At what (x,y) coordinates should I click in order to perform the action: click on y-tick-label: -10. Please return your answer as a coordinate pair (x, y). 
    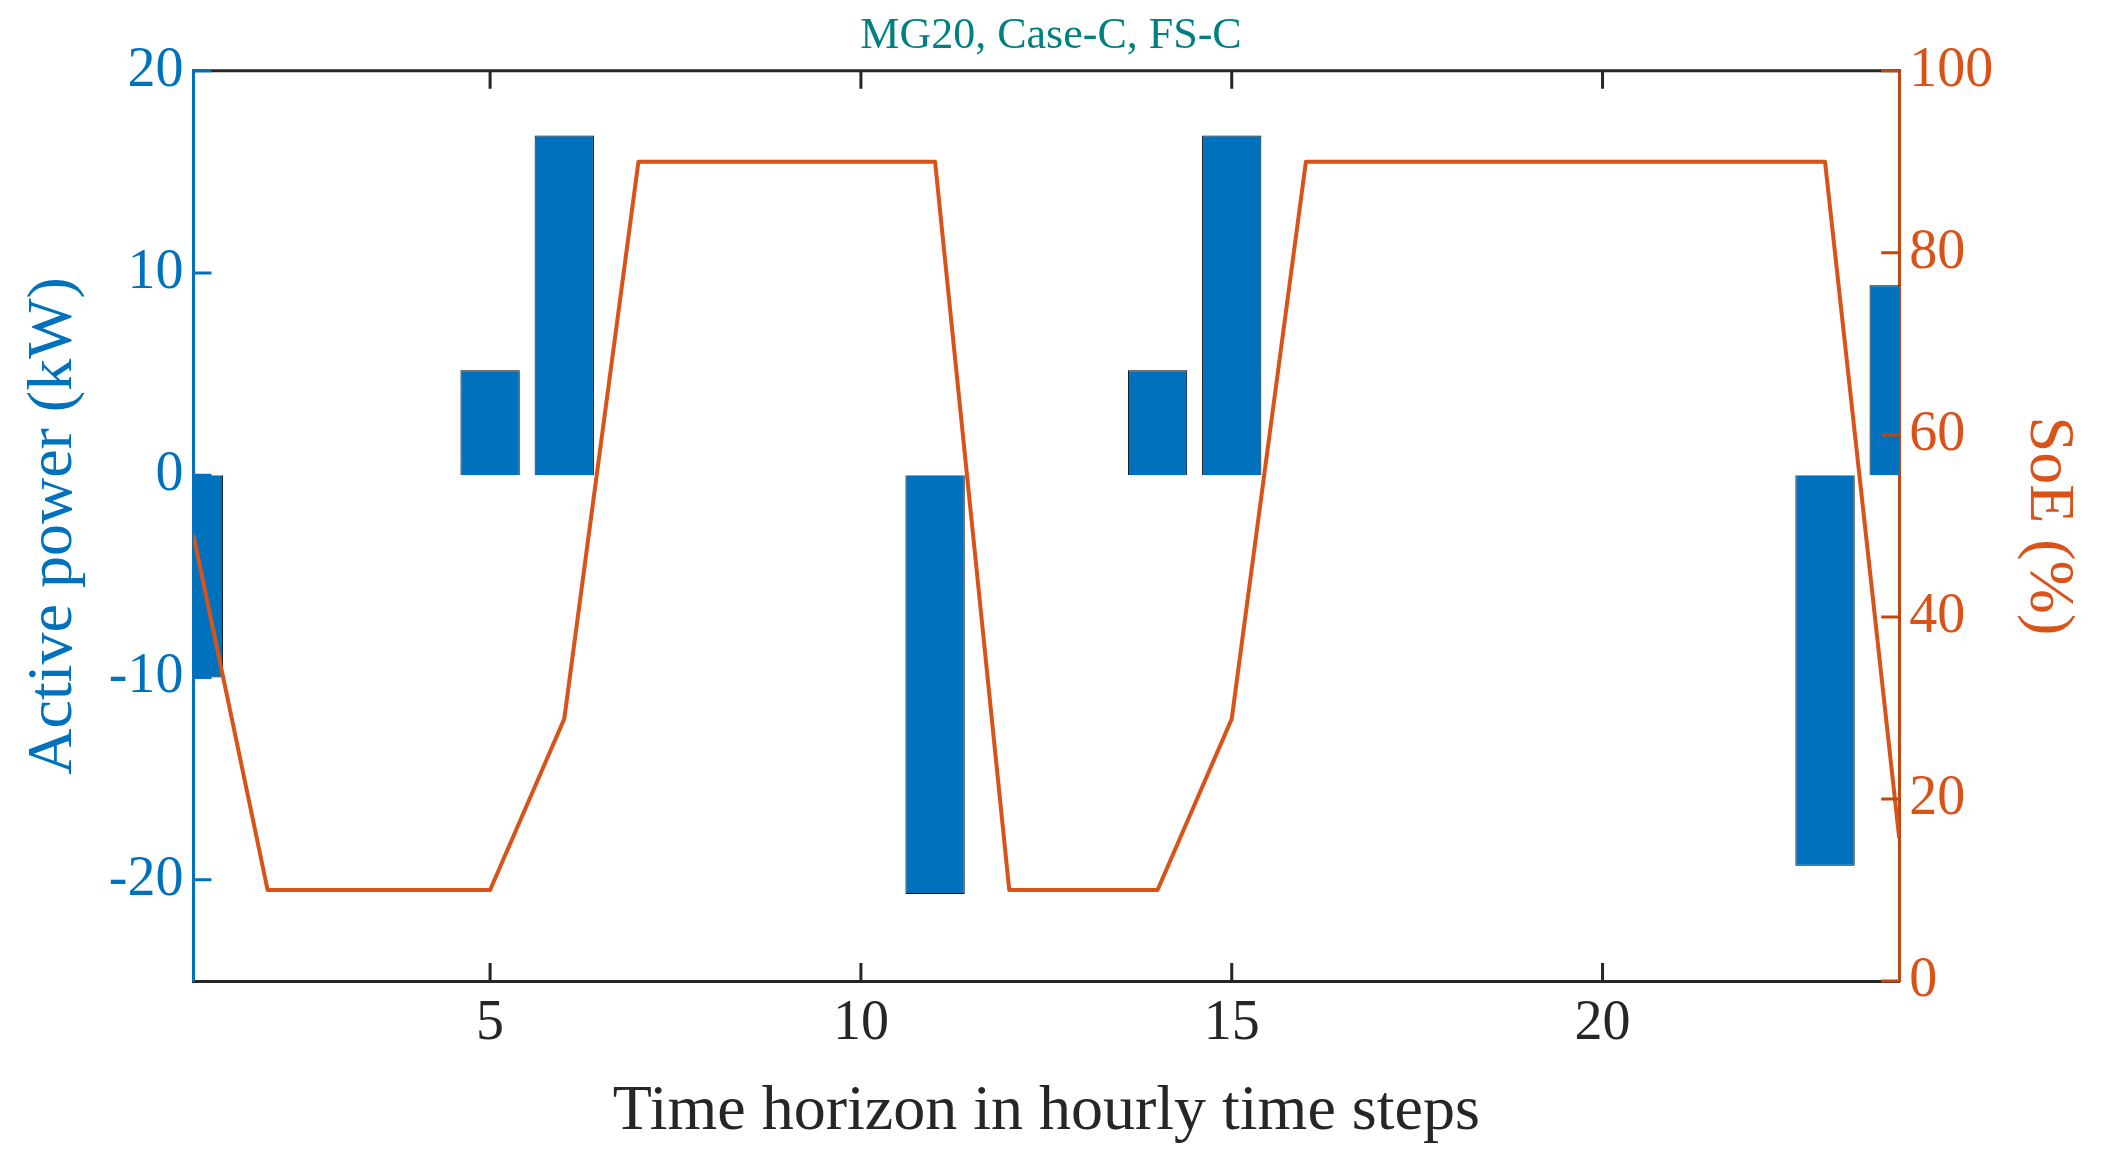
    Looking at the image, I should click on (146, 673).